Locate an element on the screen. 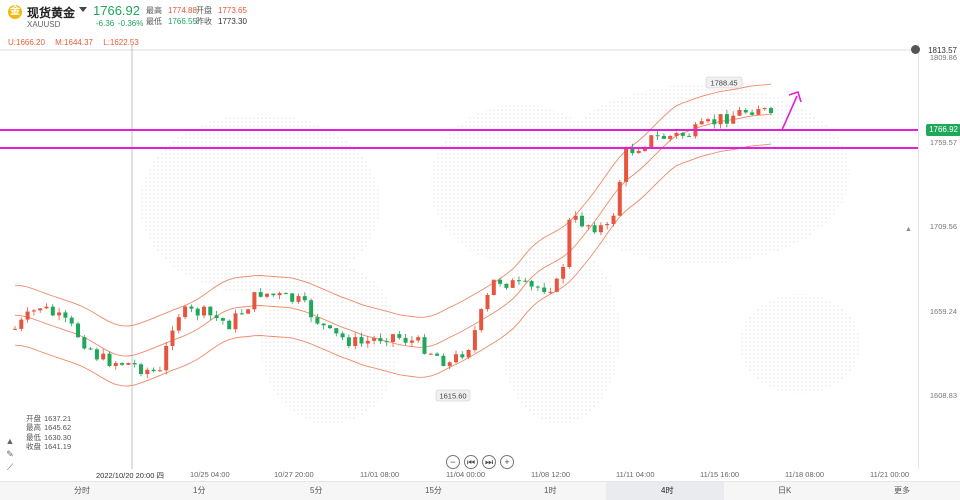  stat-low: 最低 1766.55 is located at coordinates (171, 21).